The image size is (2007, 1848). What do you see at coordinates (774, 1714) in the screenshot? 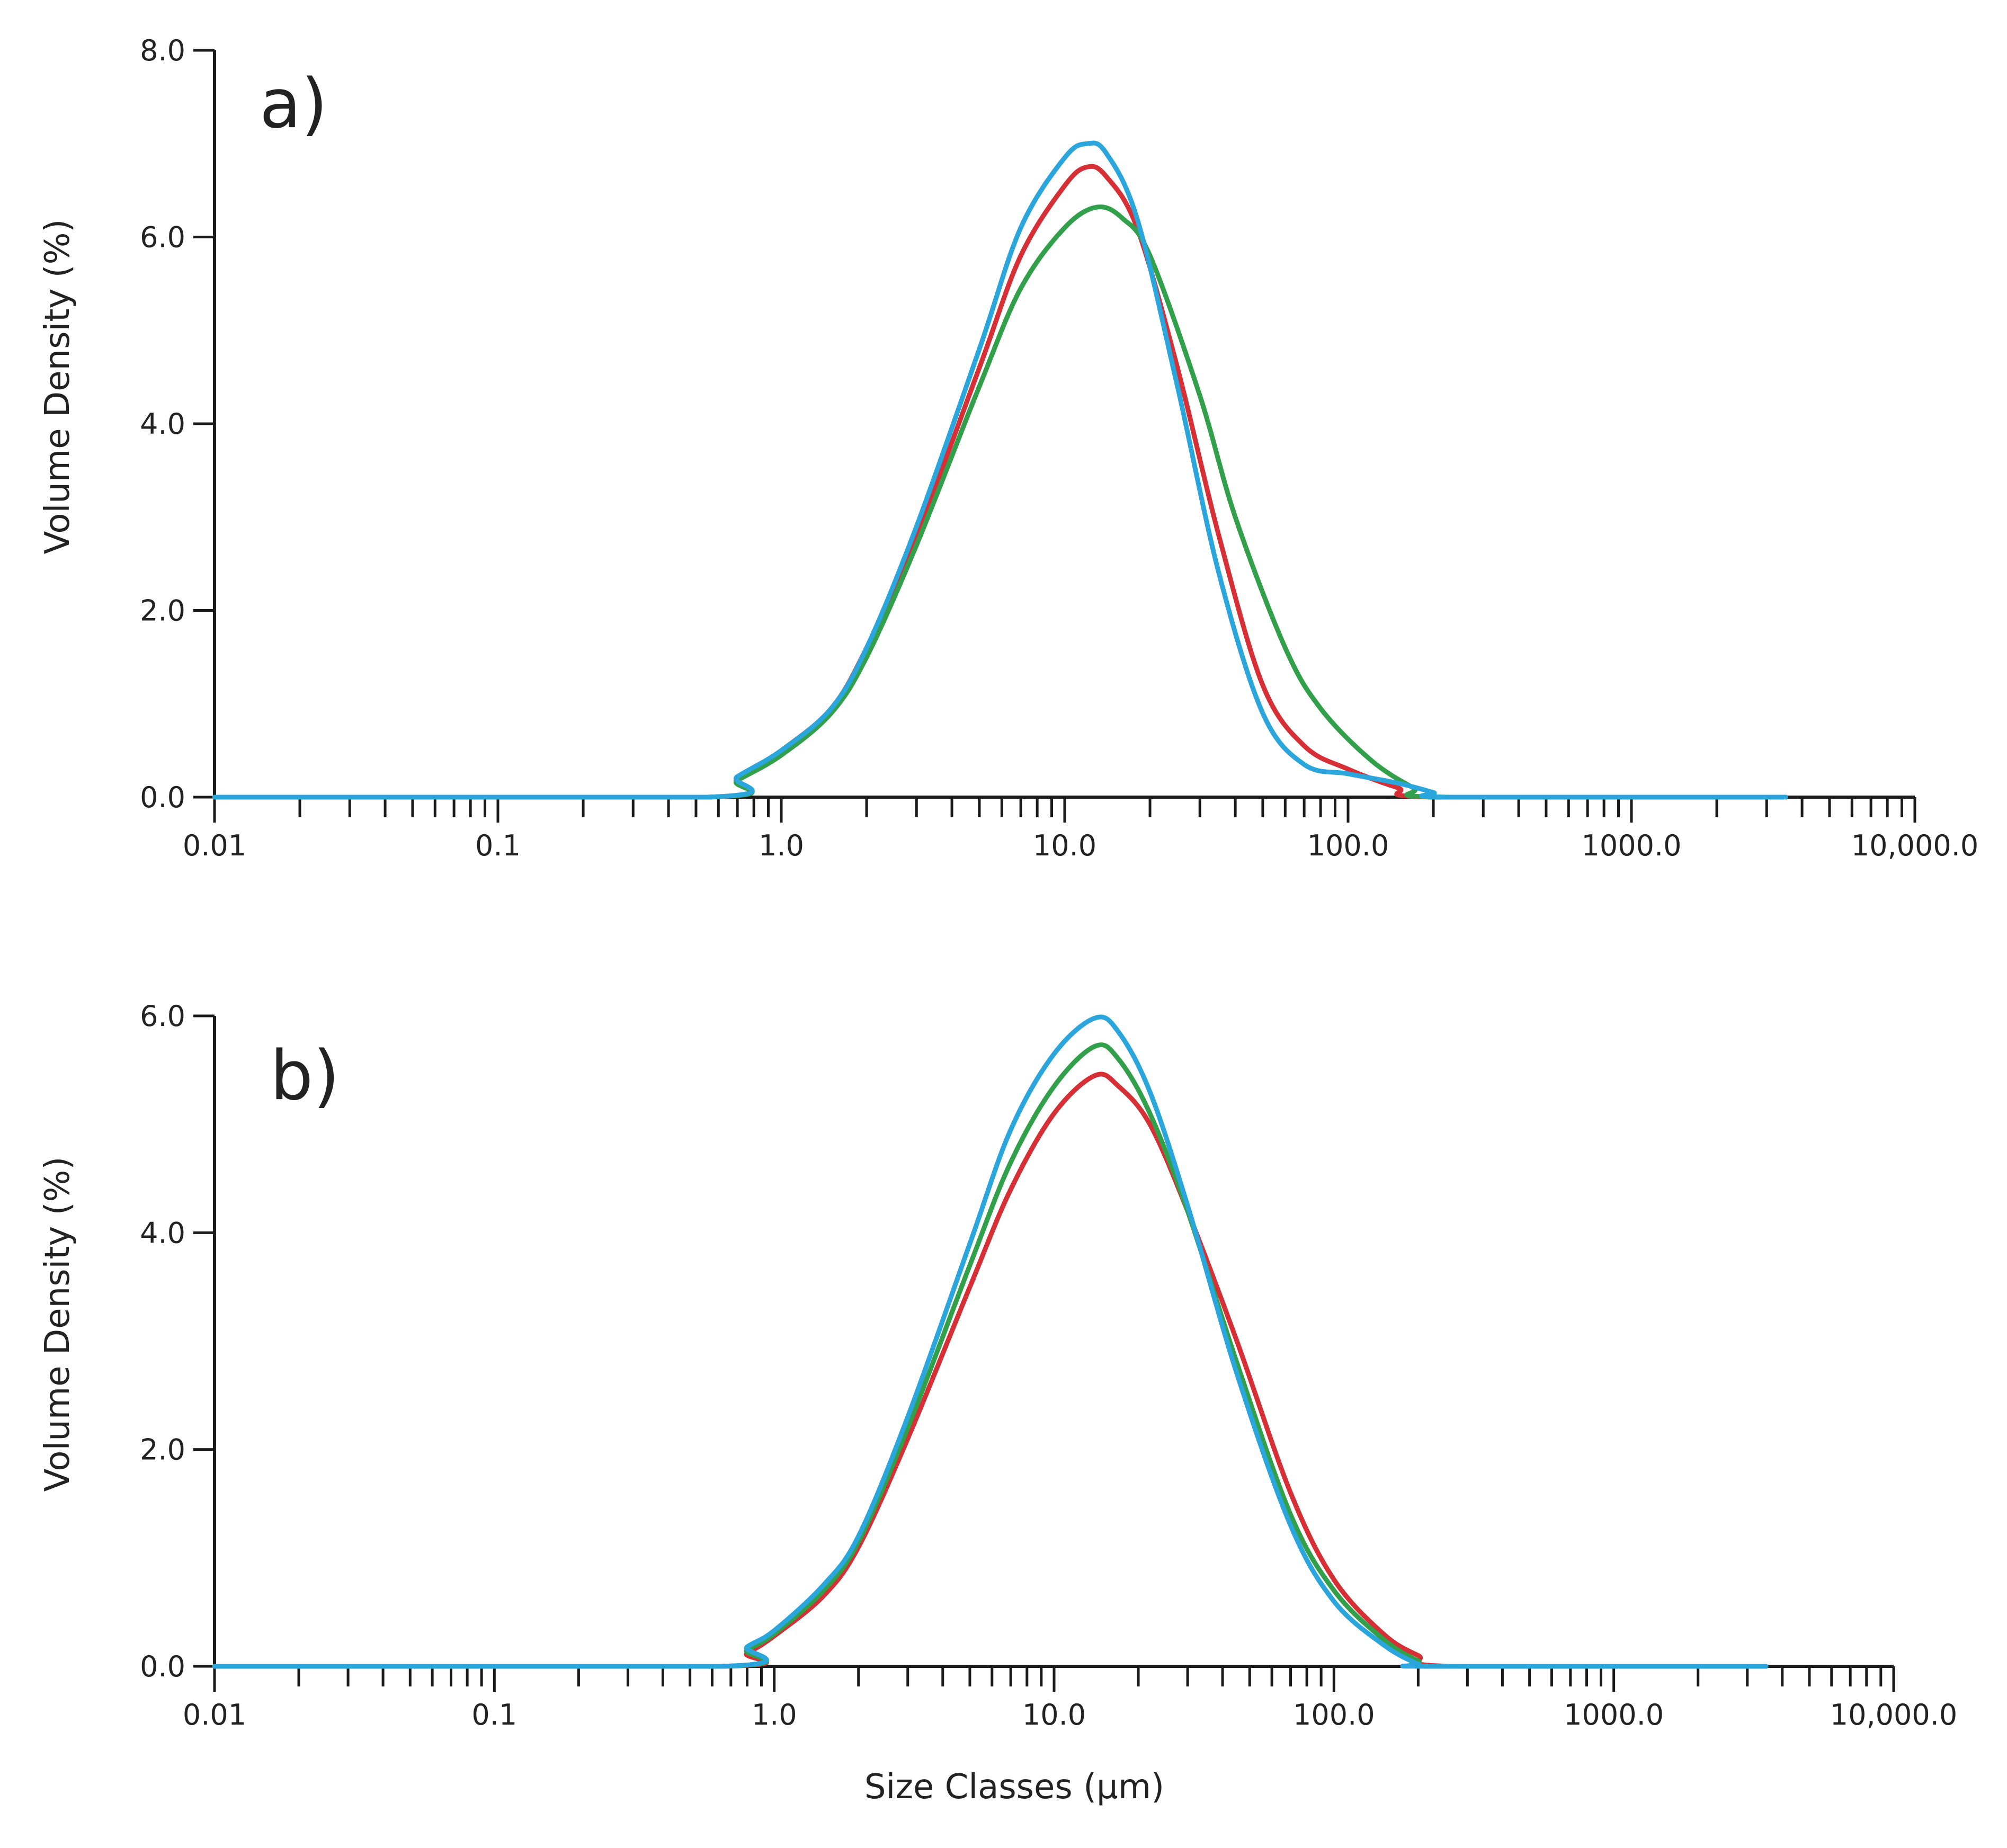
I see `x-tick-label-b: 1.0` at bounding box center [774, 1714].